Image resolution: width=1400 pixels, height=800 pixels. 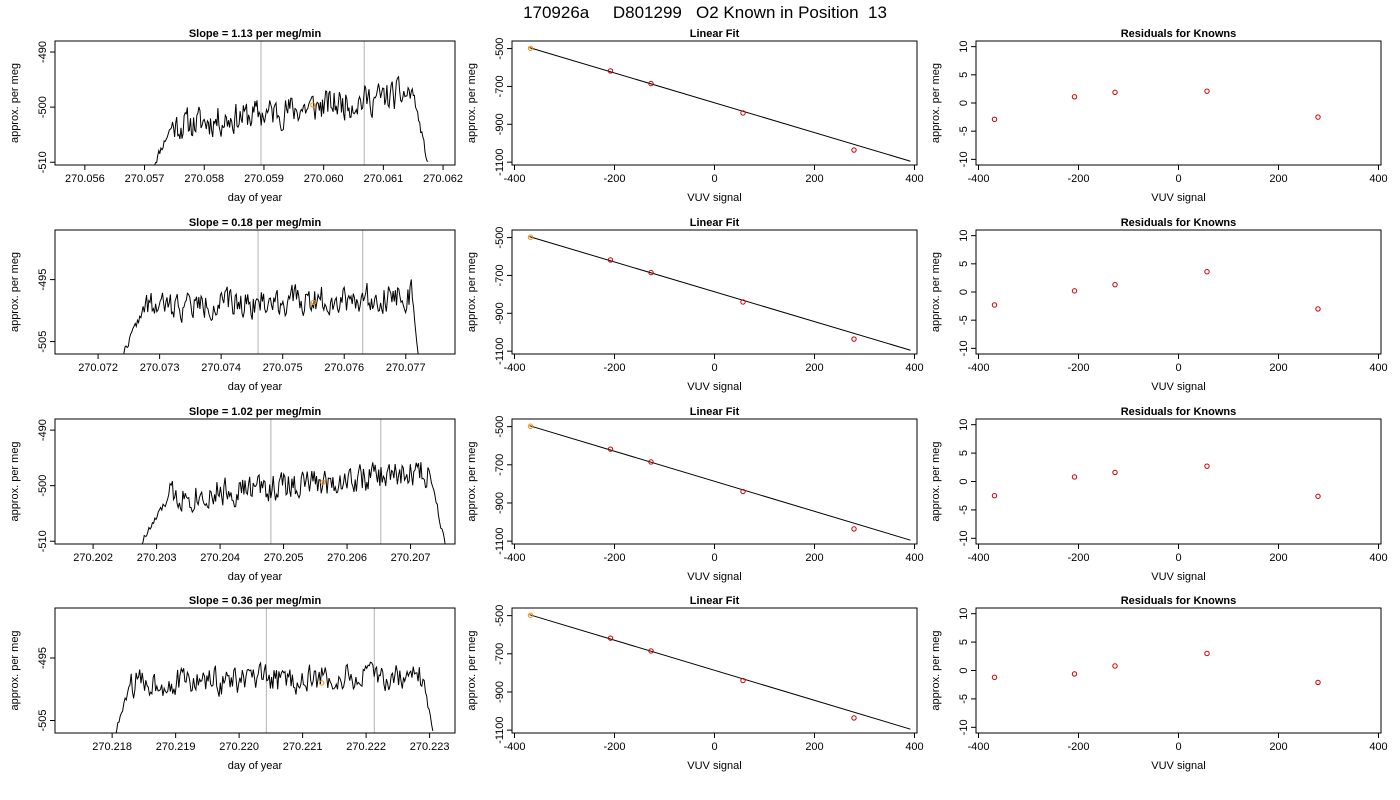 What do you see at coordinates (705, 12) in the screenshot?
I see `figure-title: 170926a D801299 O2 Known in Position 13` at bounding box center [705, 12].